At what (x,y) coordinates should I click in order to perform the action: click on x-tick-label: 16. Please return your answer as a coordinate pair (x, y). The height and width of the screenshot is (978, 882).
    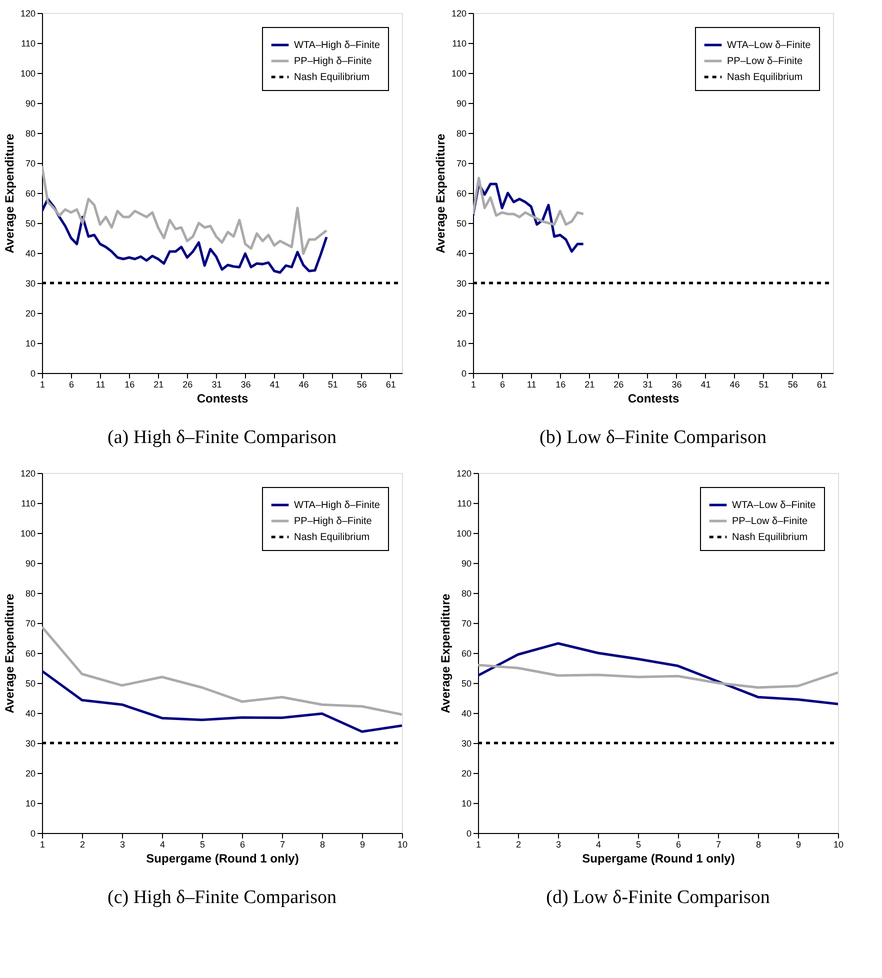
    Looking at the image, I should click on (561, 385).